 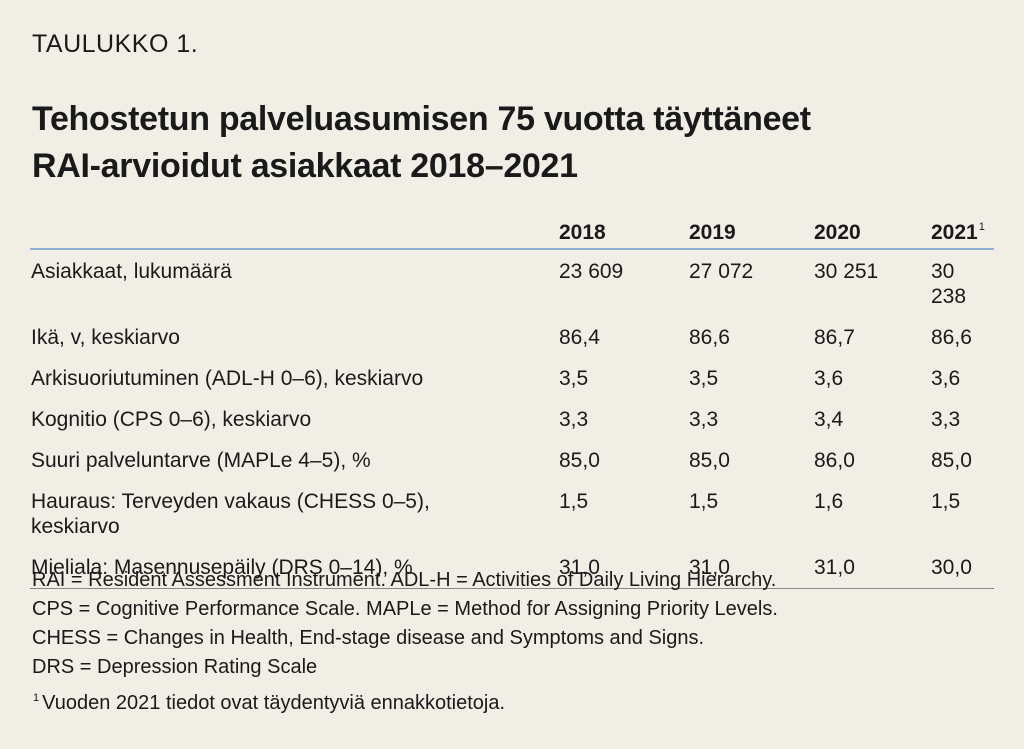 I want to click on table-header-row: 2018 2019 2020 20211, so click(x=512, y=231).